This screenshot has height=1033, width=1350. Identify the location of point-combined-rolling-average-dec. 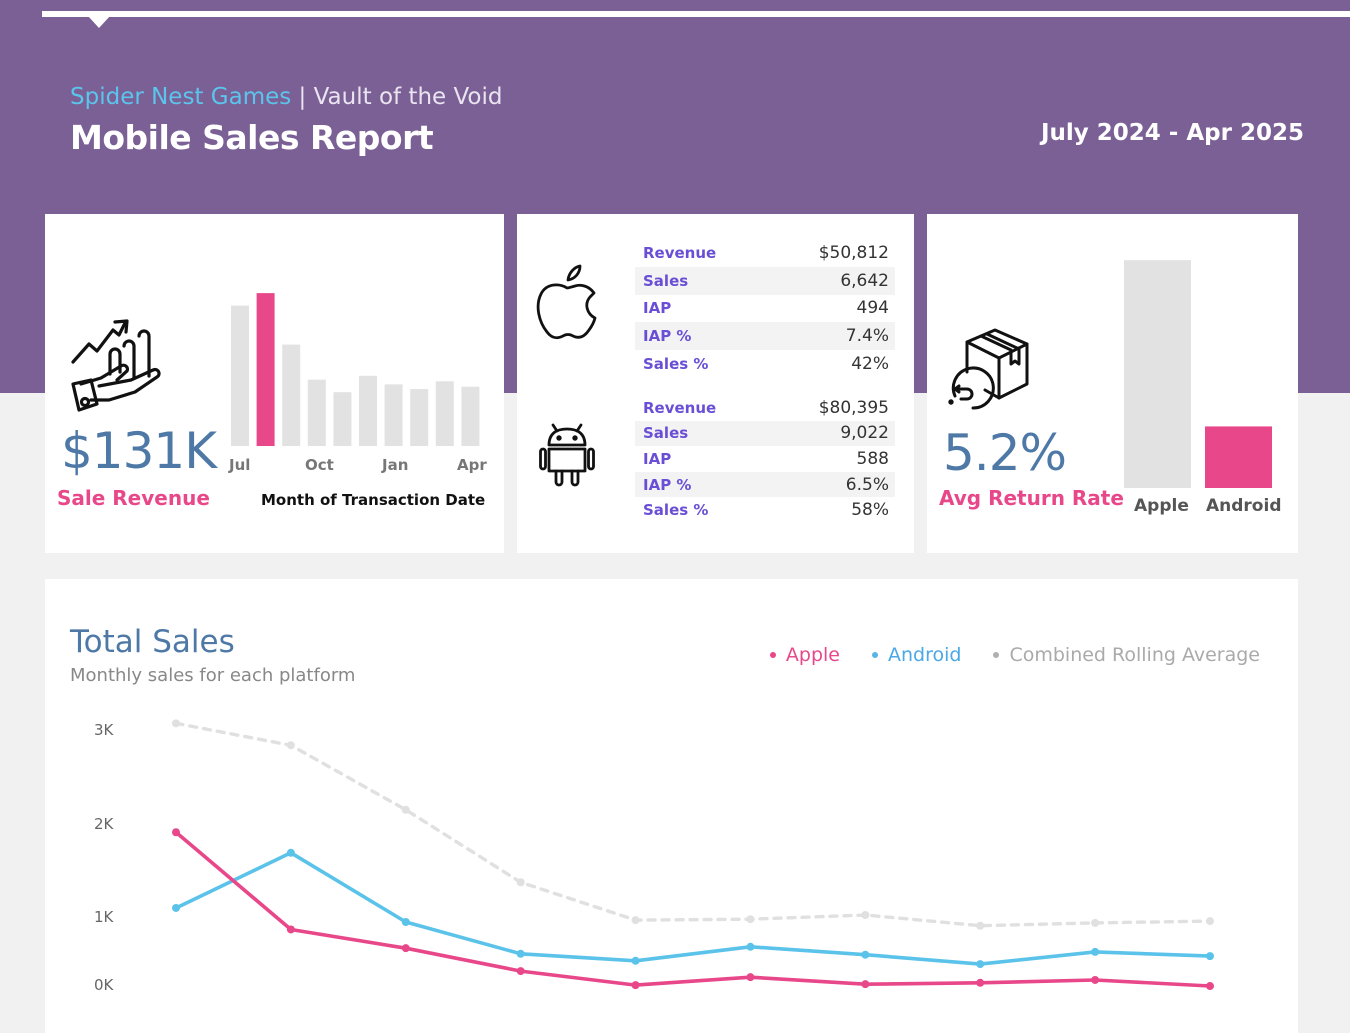
(750, 919).